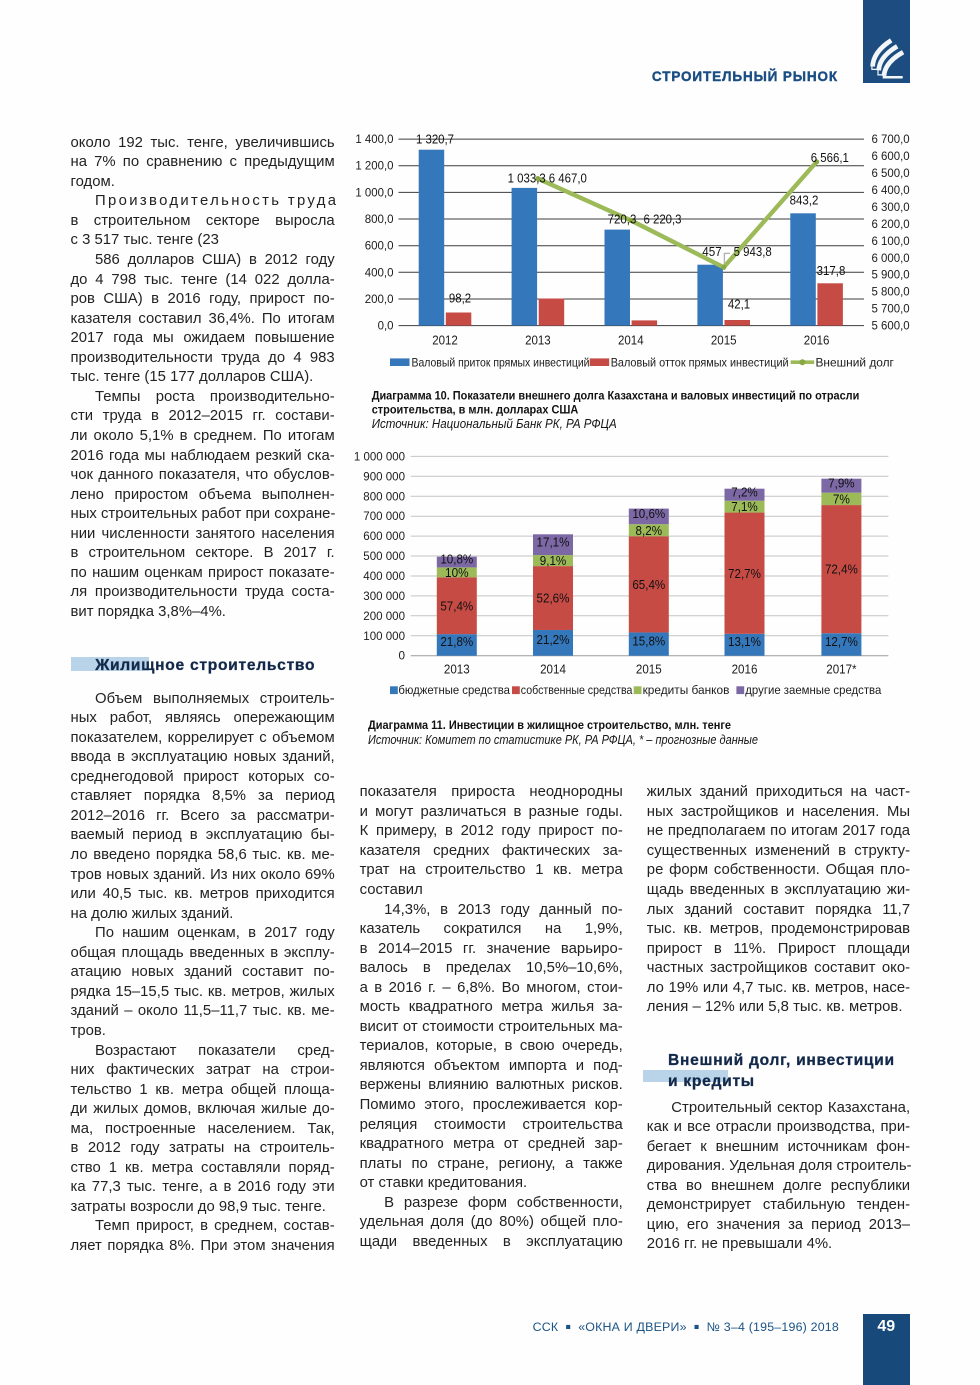 Image resolution: width=980 pixels, height=1385 pixels. Describe the element at coordinates (454, 690) in the screenshot. I see `svg-text: бюджетные средства` at that location.